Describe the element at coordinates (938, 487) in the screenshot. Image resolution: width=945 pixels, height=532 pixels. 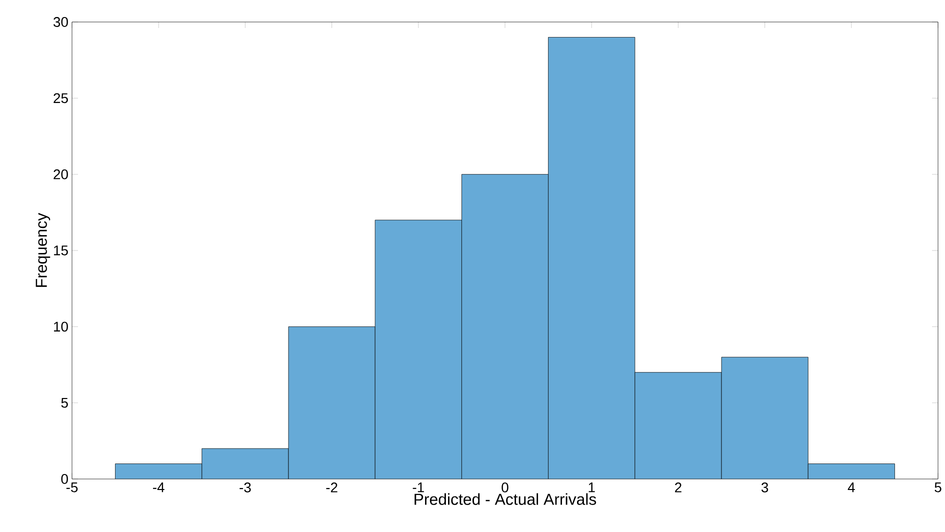
I see `x-tick-label: 5` at that location.